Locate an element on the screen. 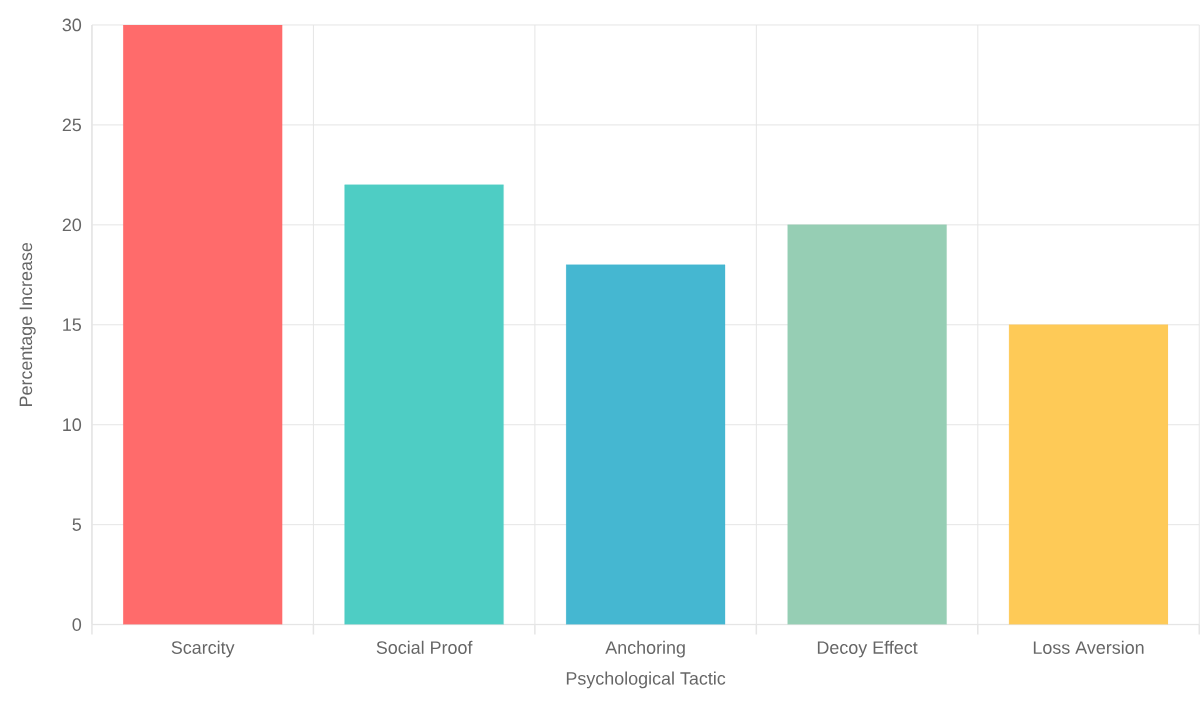 This screenshot has width=1200, height=708. y-tick-label: 20 is located at coordinates (72, 225).